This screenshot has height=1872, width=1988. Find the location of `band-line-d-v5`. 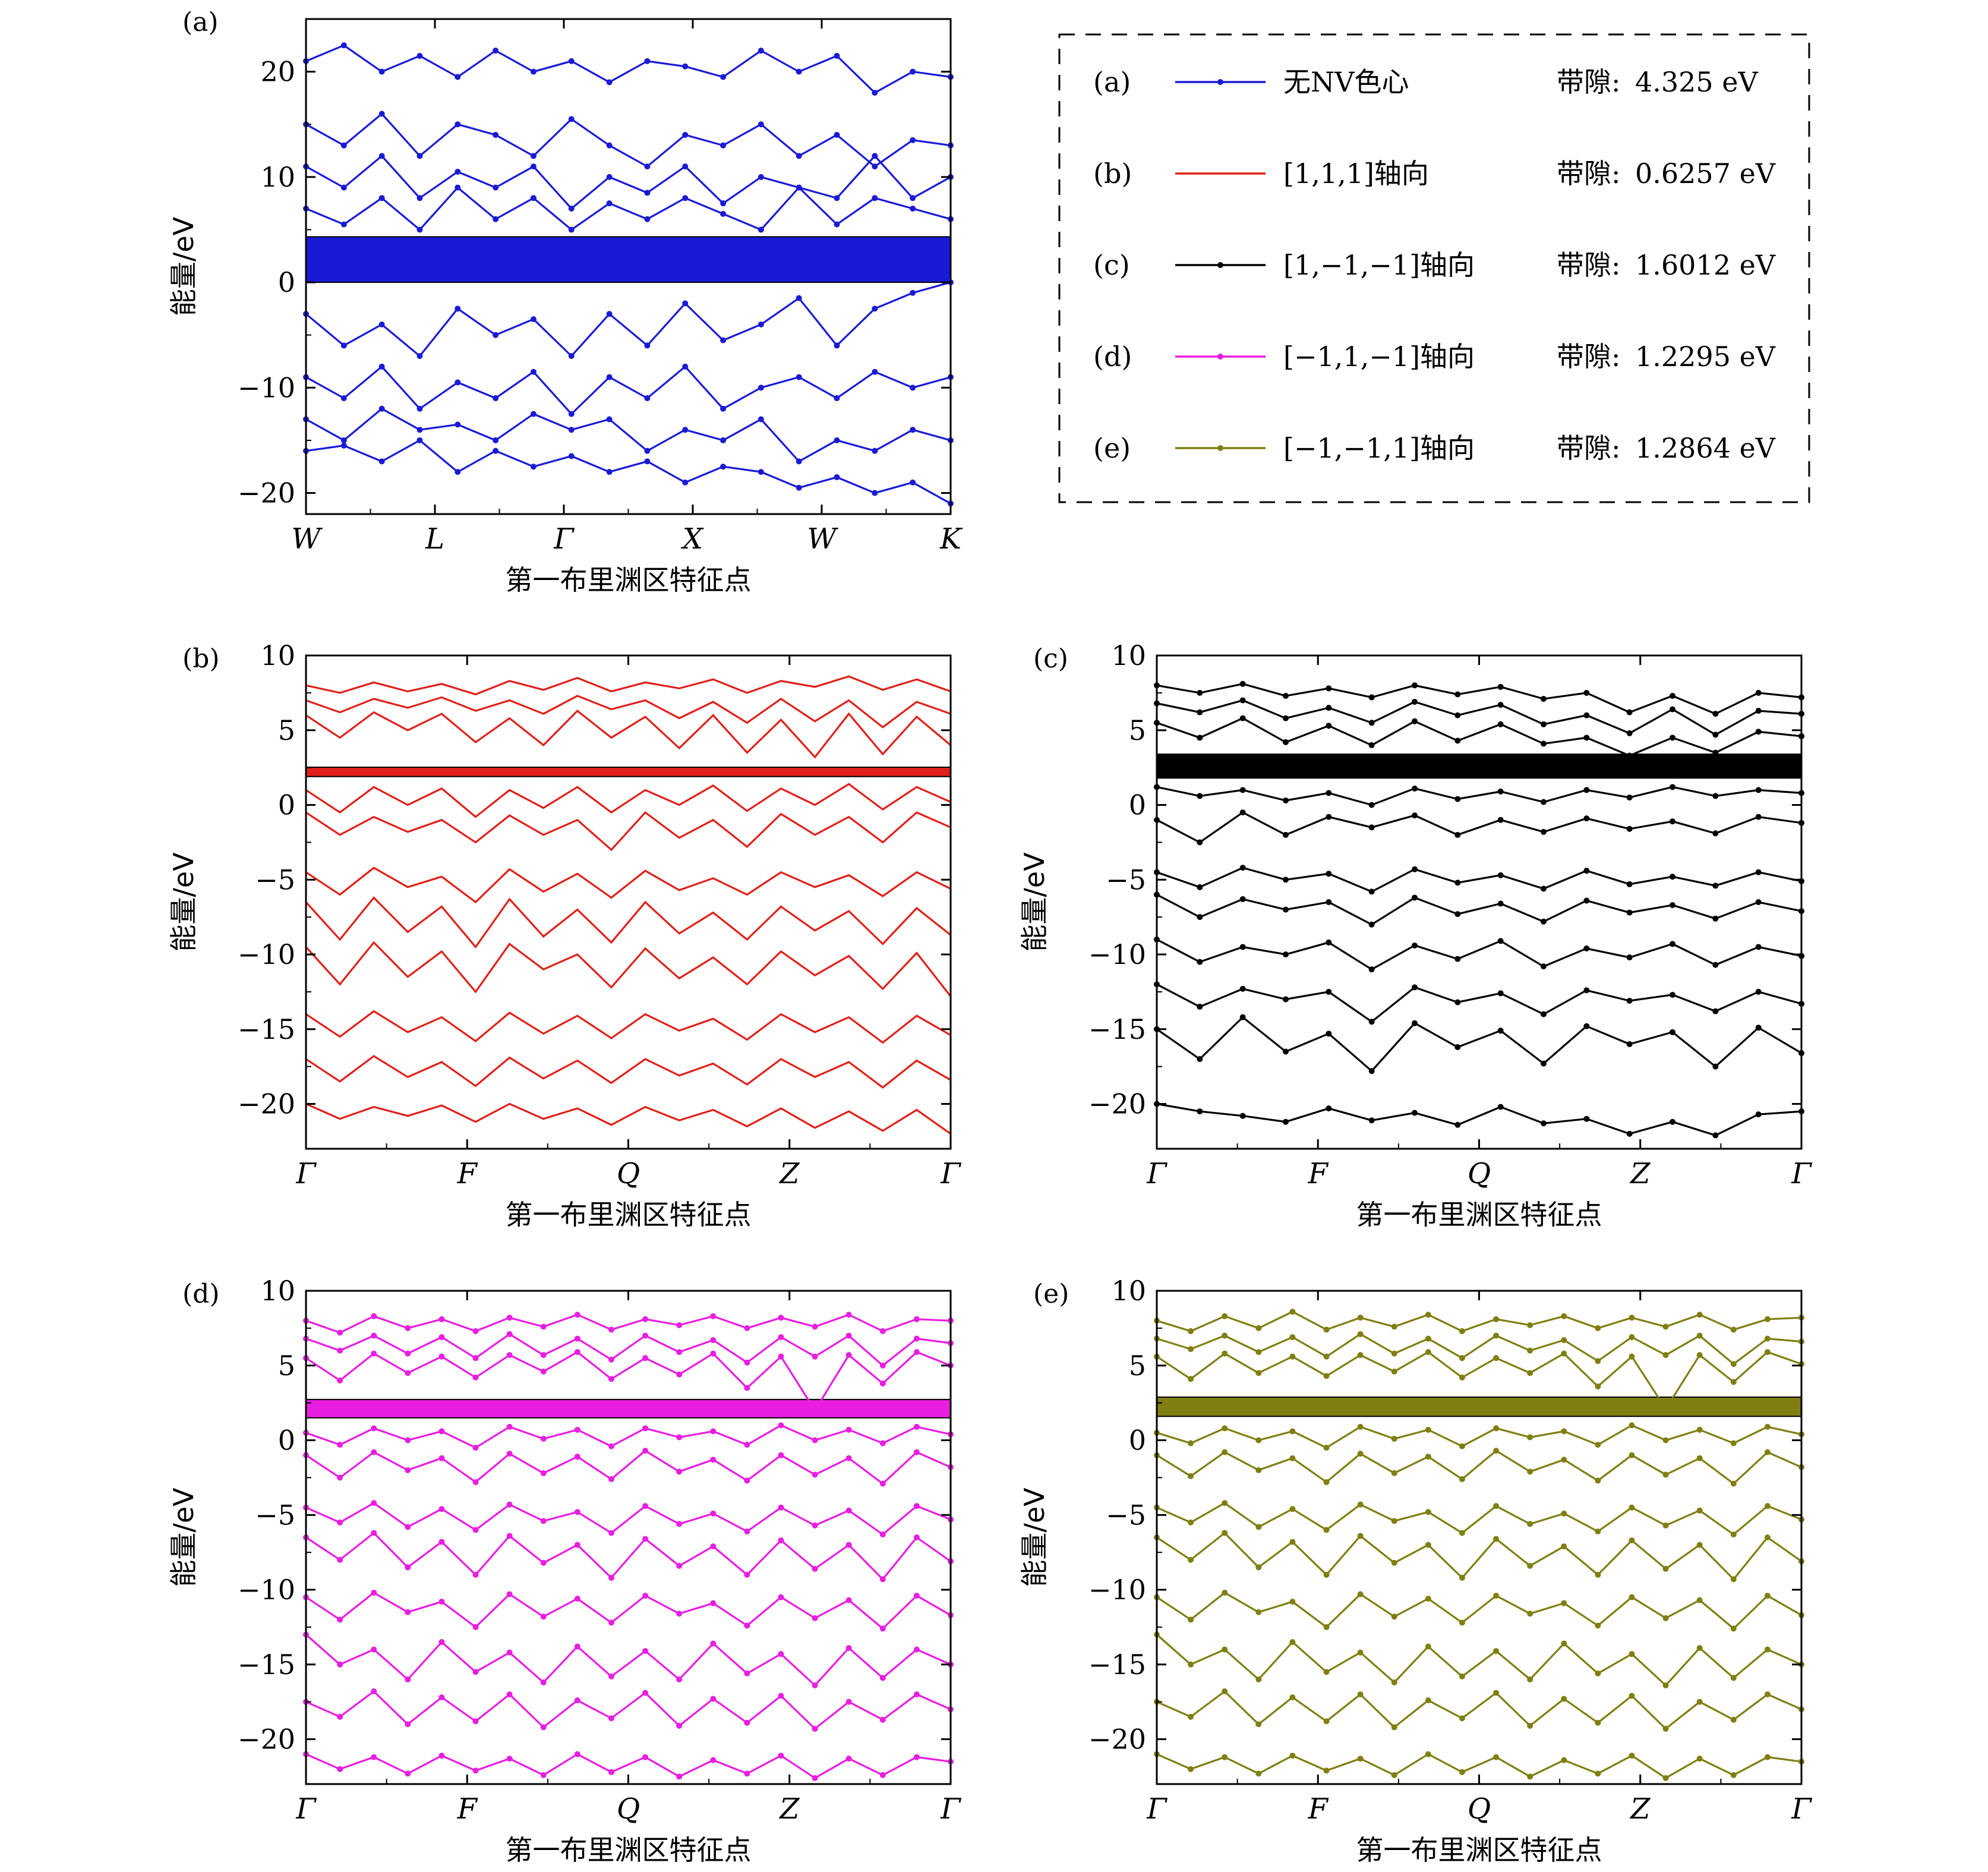

band-line-d-v5 is located at coordinates (628, 1610).